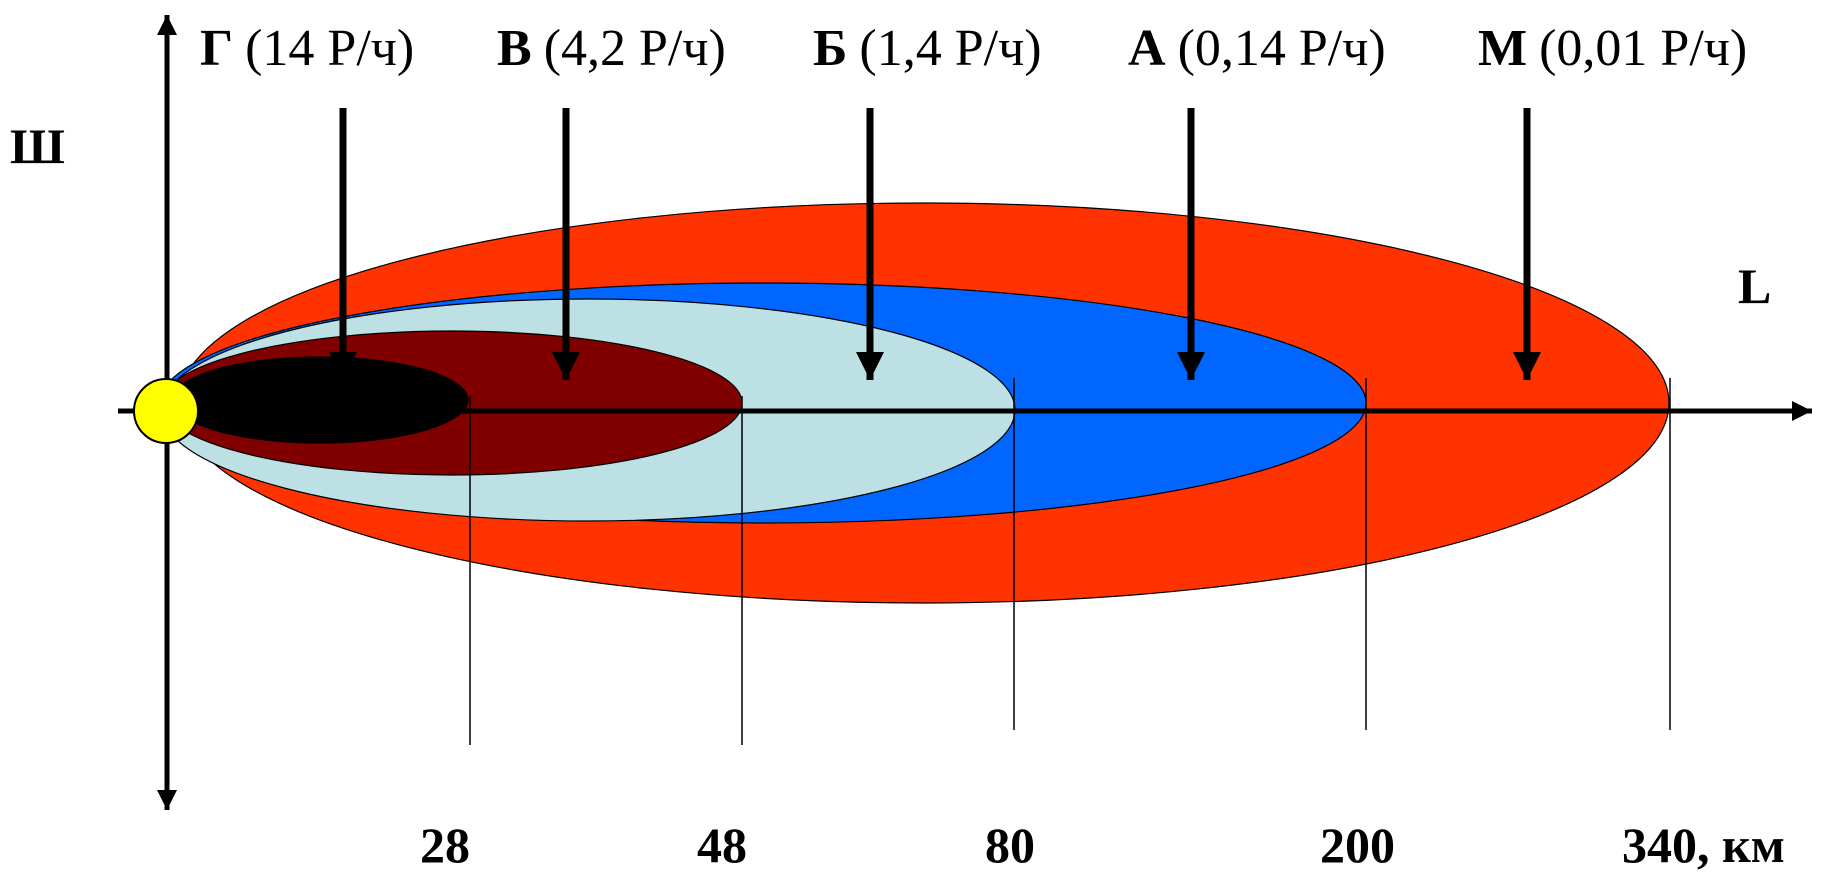 Image resolution: width=1835 pixels, height=873 pixels. What do you see at coordinates (722, 845) in the screenshot?
I see `distance-label-48: 48` at bounding box center [722, 845].